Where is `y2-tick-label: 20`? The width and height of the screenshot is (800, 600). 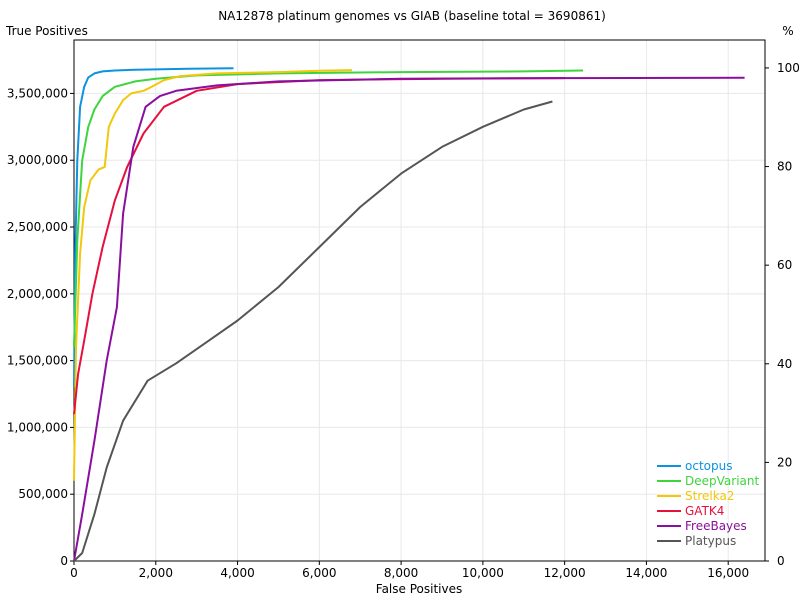
y2-tick-label: 20 is located at coordinates (784, 462).